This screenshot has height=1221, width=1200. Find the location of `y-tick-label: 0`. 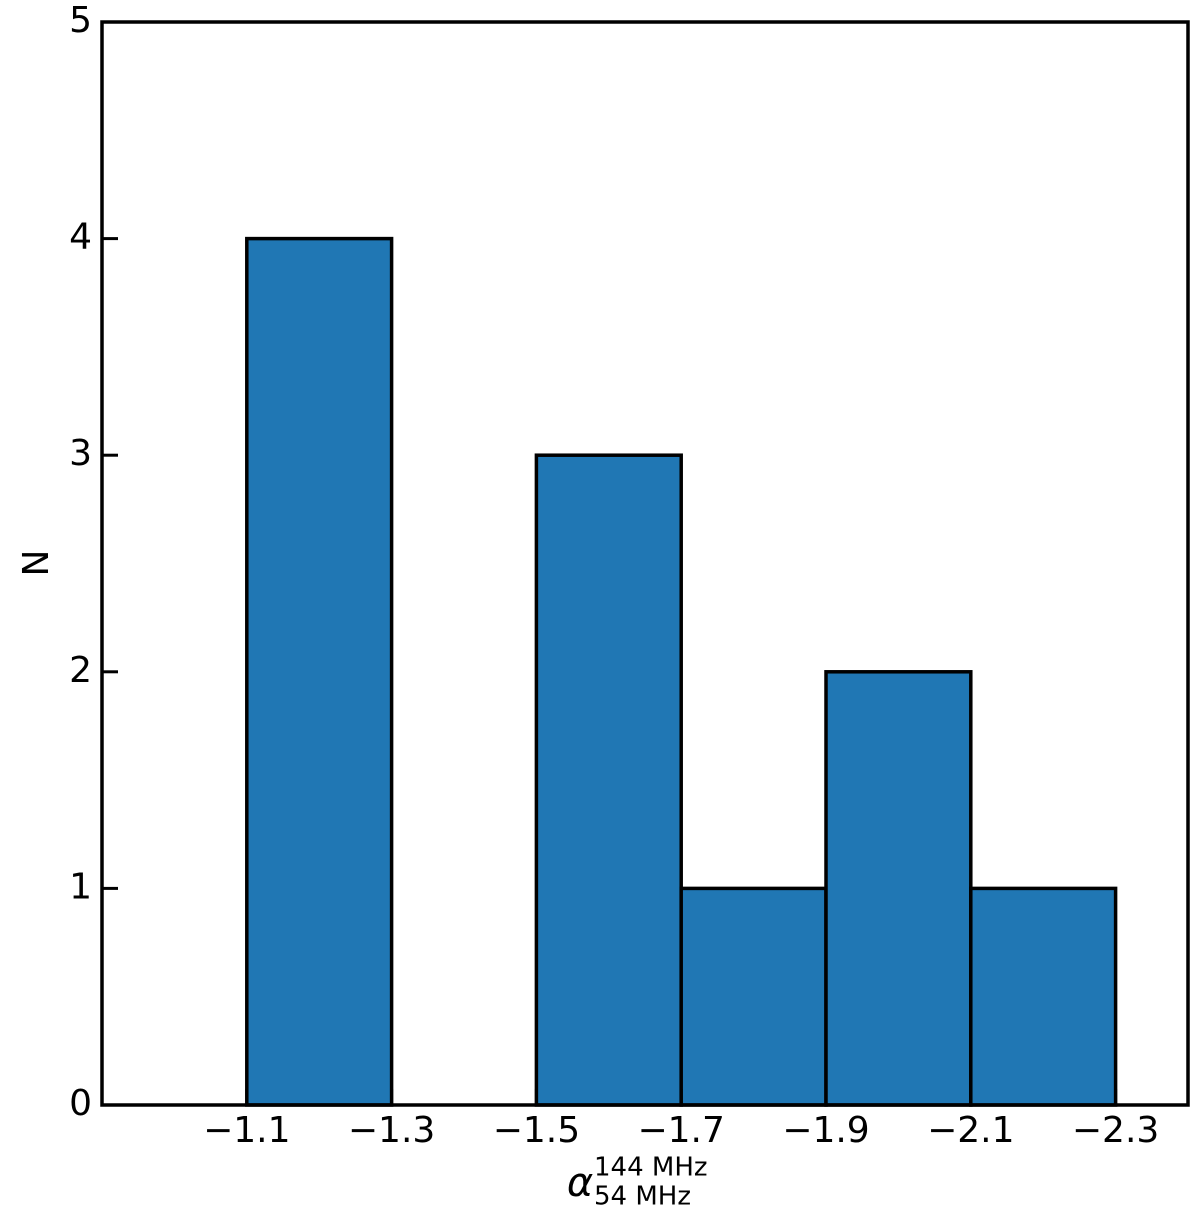

y-tick-label: 0 is located at coordinates (80, 1103).